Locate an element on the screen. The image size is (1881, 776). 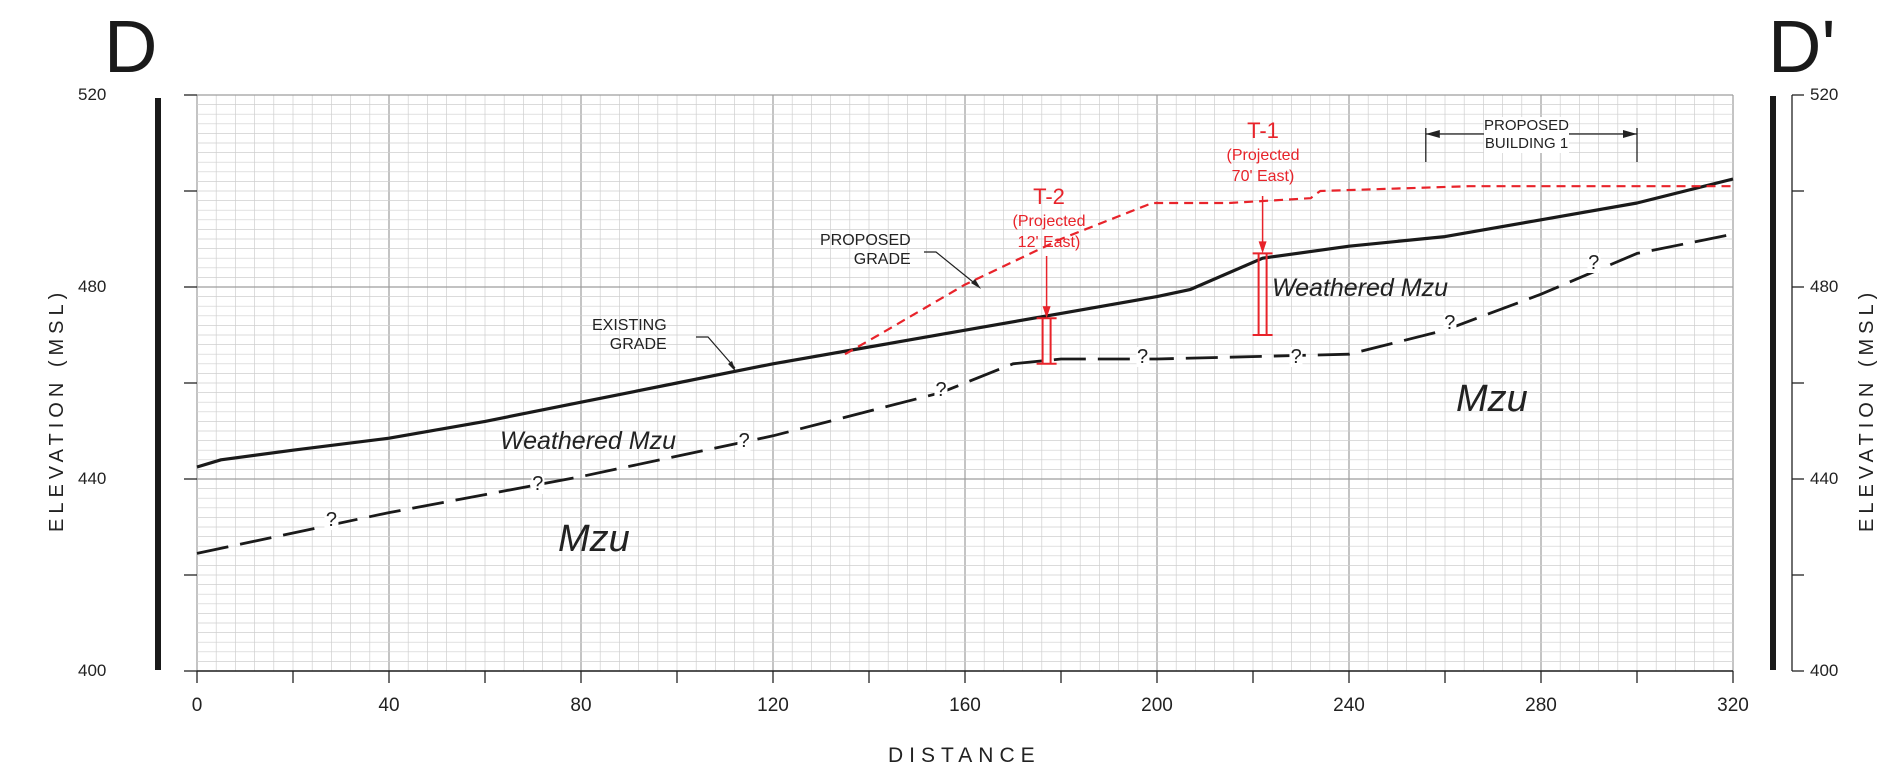
x-tick-label: 240 is located at coordinates (1349, 705).